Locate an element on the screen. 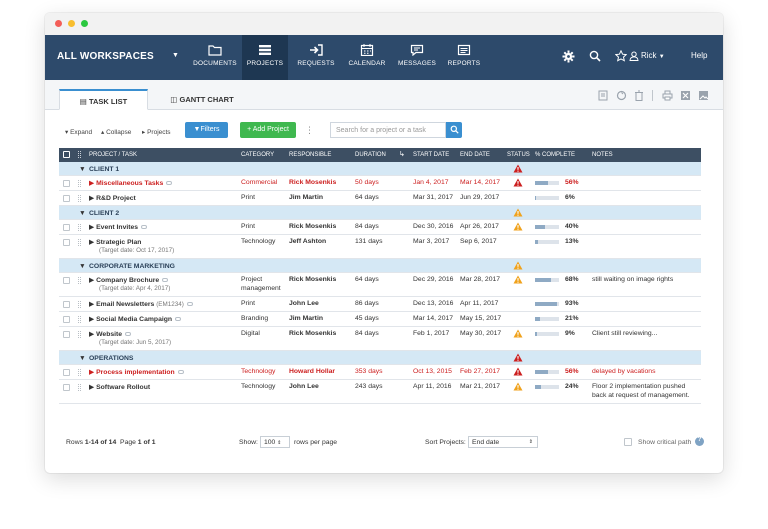  help-icon: ? is located at coordinates (699, 441).